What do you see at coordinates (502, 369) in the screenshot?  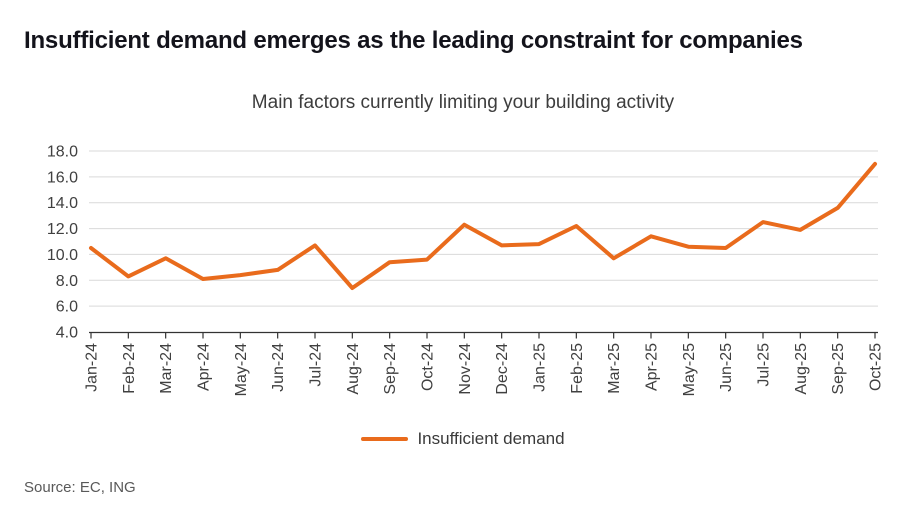 I see `x-axis-tick-label: Dec-24` at bounding box center [502, 369].